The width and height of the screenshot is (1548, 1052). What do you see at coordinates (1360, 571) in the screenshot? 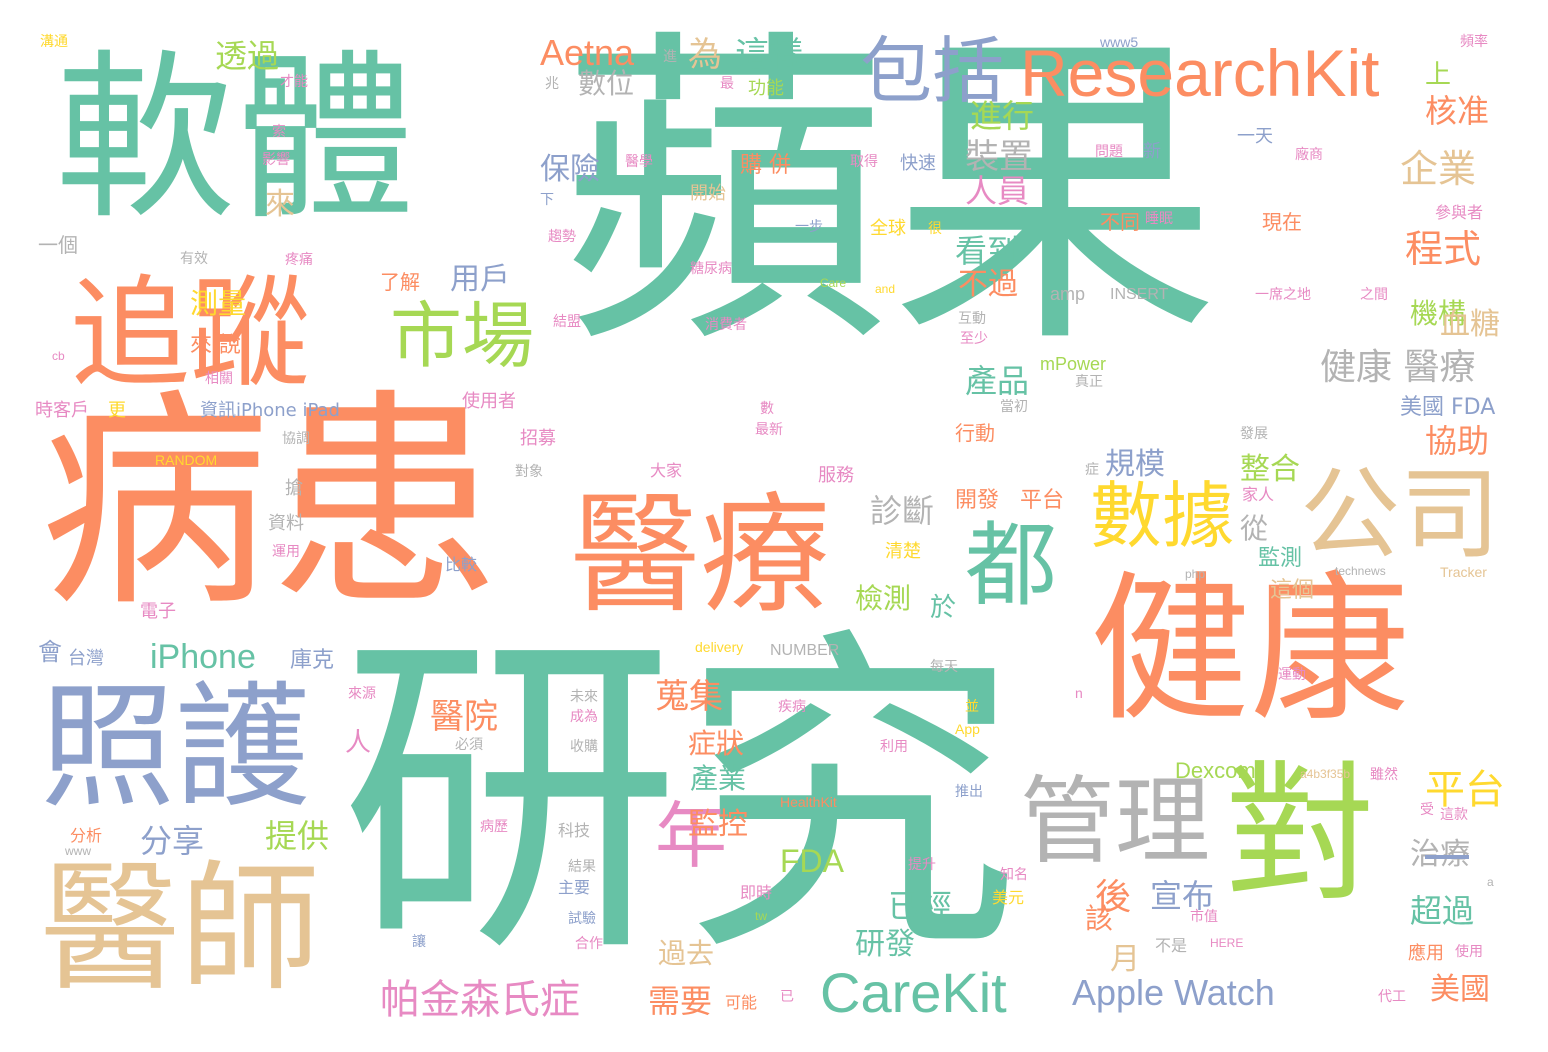
I see `word-technews: technews` at bounding box center [1360, 571].